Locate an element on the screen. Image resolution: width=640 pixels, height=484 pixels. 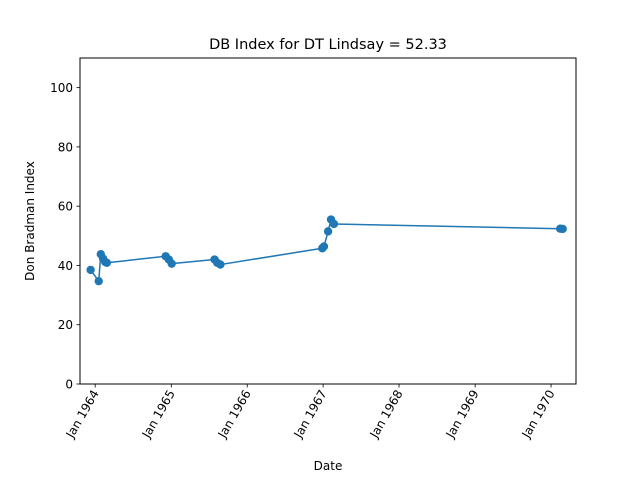
y-tick-label: 40 is located at coordinates (65, 266).